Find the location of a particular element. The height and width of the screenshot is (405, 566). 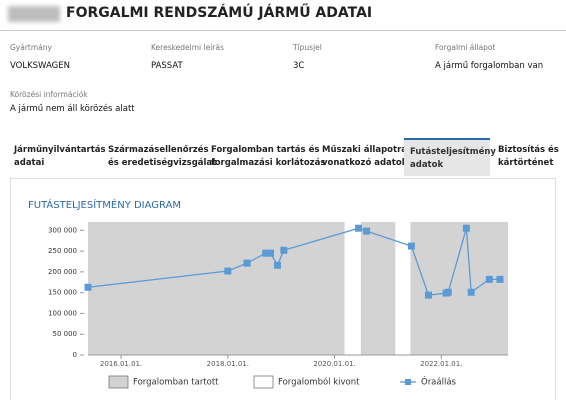

field-value: PASSAT is located at coordinates (167, 66).